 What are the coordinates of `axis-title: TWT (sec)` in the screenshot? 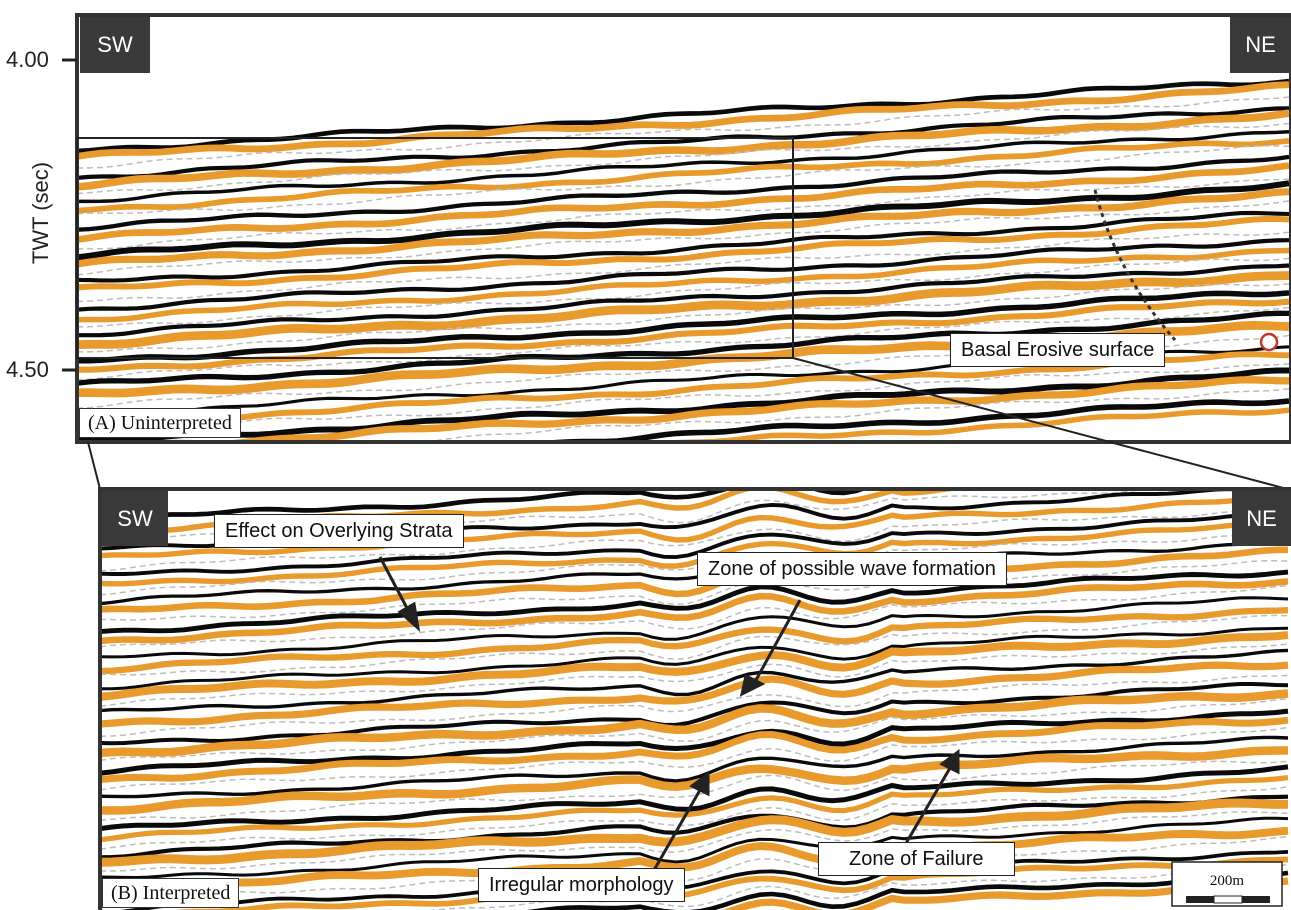 It's located at (40, 213).